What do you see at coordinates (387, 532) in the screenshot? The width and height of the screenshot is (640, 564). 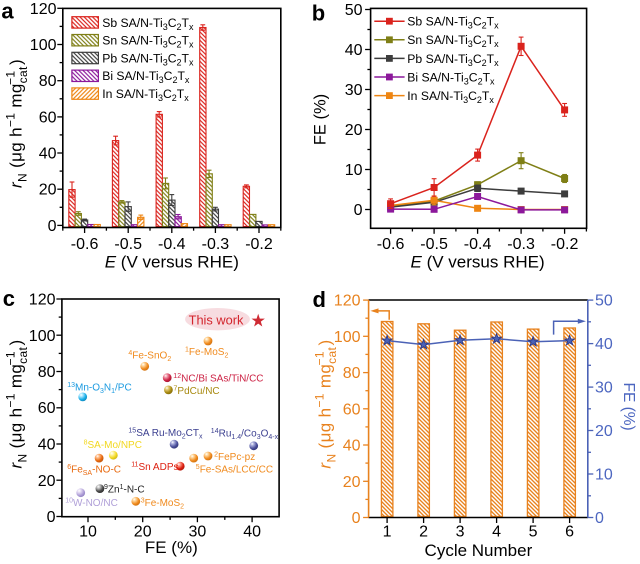 I see `svg-text: 1` at bounding box center [387, 532].